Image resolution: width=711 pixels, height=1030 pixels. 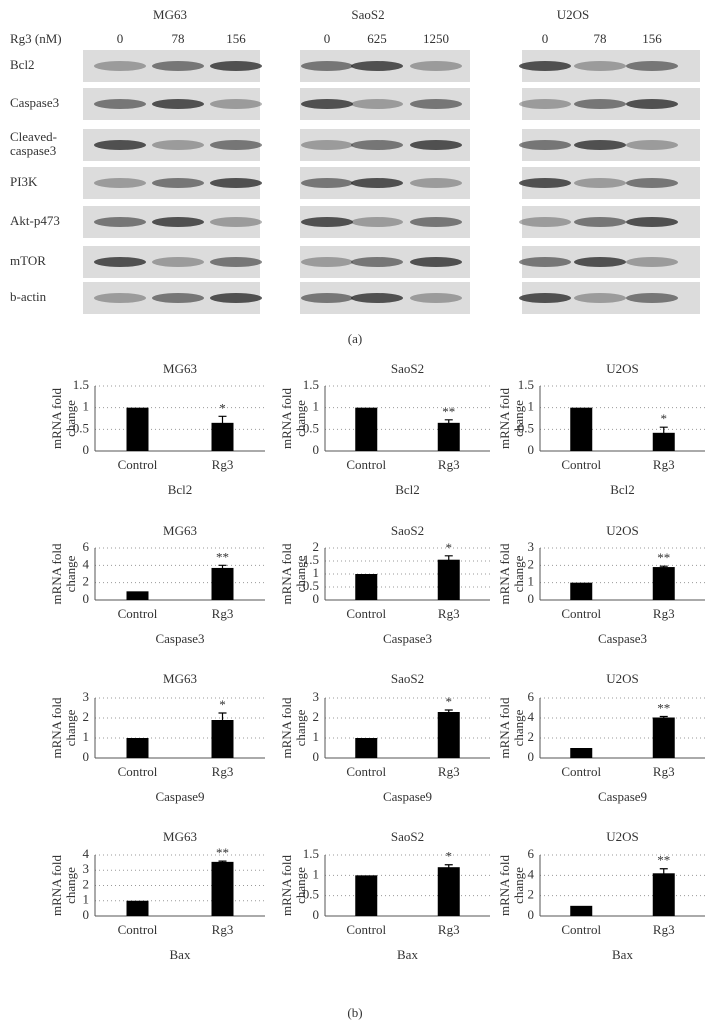 What do you see at coordinates (24, 181) in the screenshot?
I see `row-label: PI3K` at bounding box center [24, 181].